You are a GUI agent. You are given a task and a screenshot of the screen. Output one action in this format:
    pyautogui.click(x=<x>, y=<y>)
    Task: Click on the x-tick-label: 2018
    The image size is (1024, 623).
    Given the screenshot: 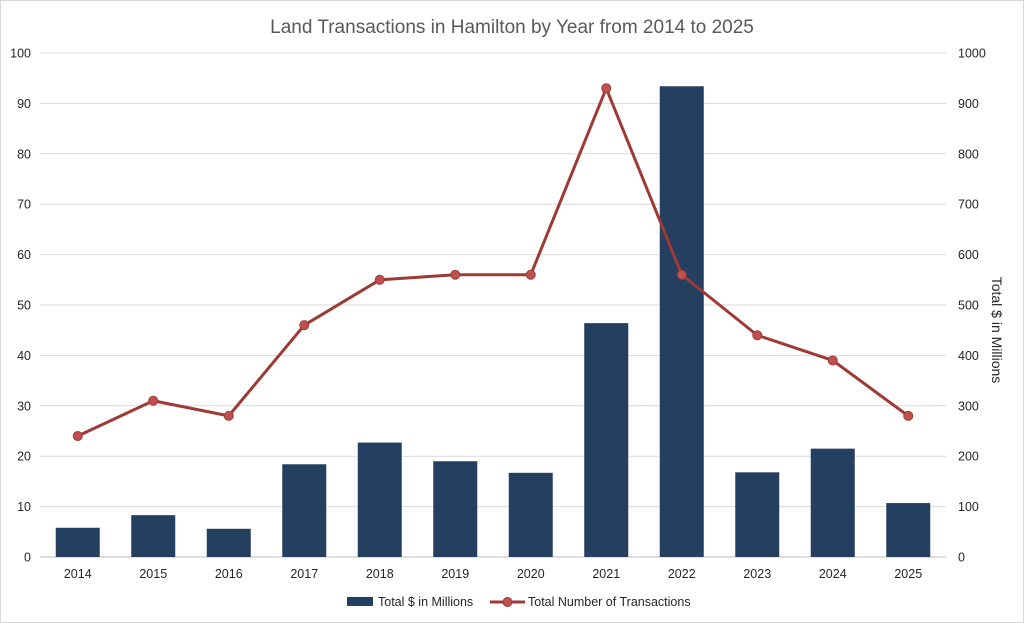 What is the action you would take?
    pyautogui.click(x=380, y=574)
    